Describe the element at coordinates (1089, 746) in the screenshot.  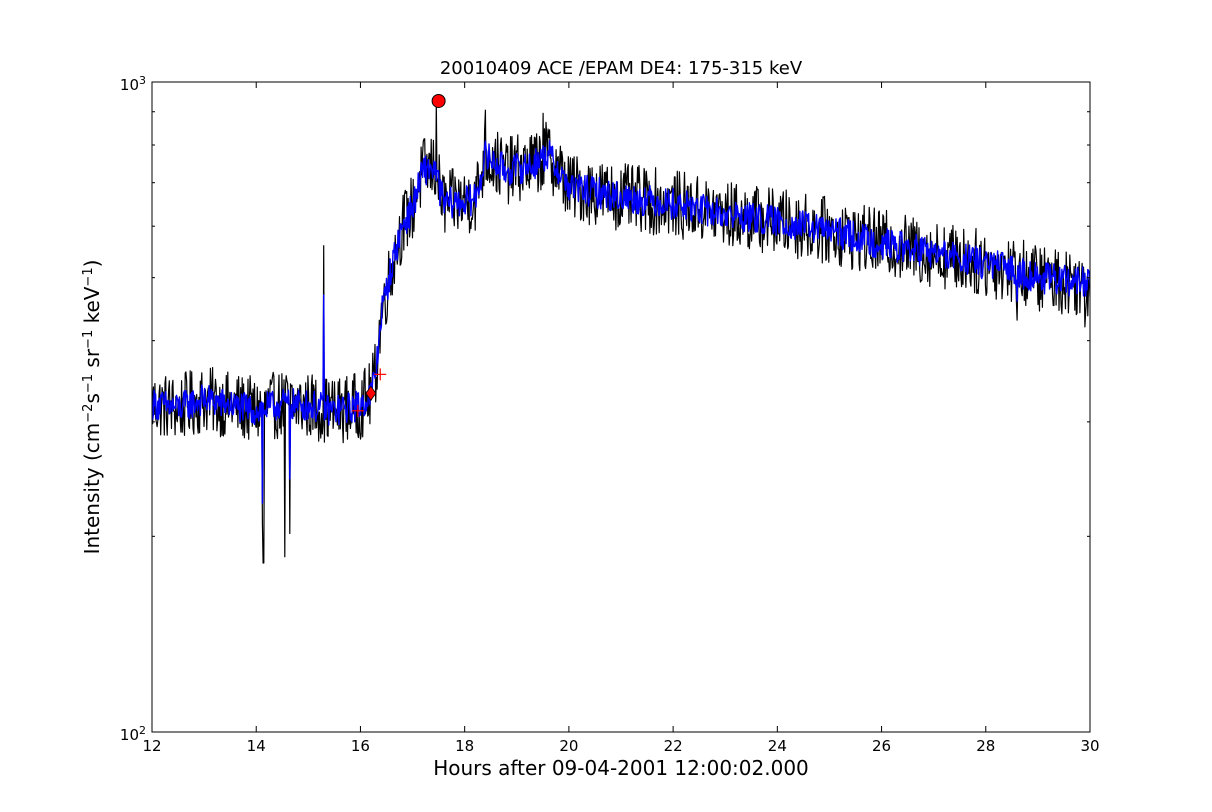
I see `x-tick-label: 30` at that location.